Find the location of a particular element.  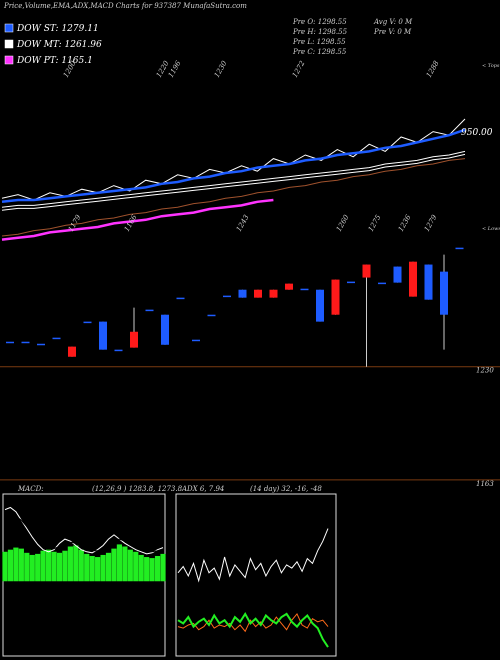

legend-label: DOW MT: 1261.96 is located at coordinates (59, 45).